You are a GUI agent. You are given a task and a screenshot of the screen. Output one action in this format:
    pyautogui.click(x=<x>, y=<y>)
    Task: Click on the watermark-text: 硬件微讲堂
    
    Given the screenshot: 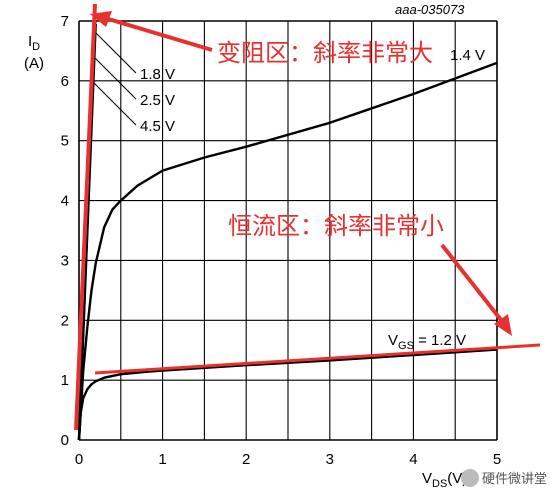 What is the action you would take?
    pyautogui.click(x=514, y=479)
    